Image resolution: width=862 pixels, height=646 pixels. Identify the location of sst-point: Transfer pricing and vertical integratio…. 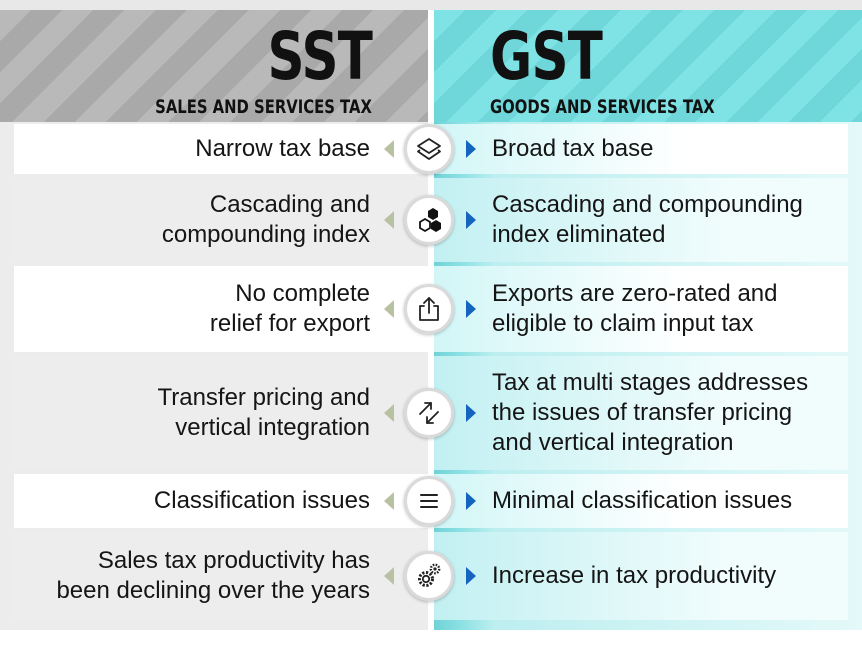
(263, 412).